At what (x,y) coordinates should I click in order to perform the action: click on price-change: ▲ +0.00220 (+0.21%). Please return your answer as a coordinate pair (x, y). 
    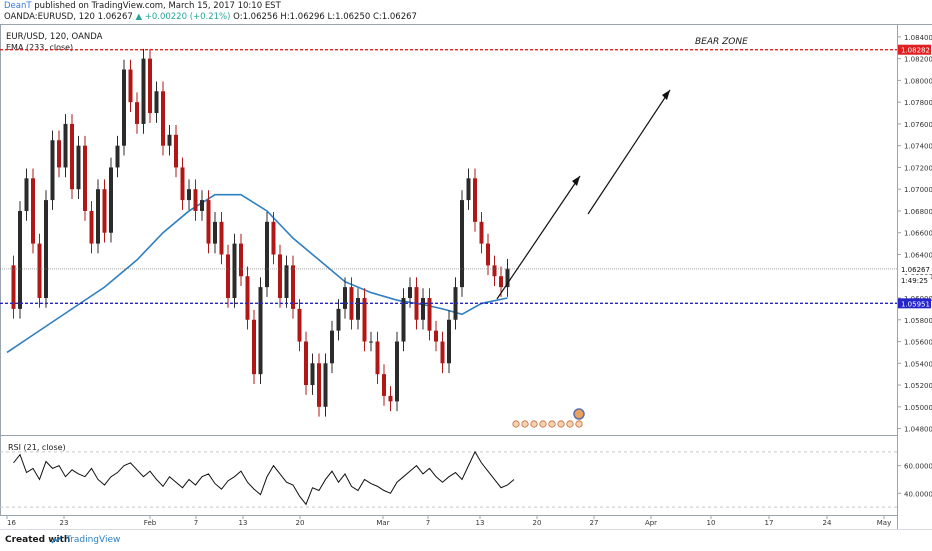
    Looking at the image, I should click on (183, 17).